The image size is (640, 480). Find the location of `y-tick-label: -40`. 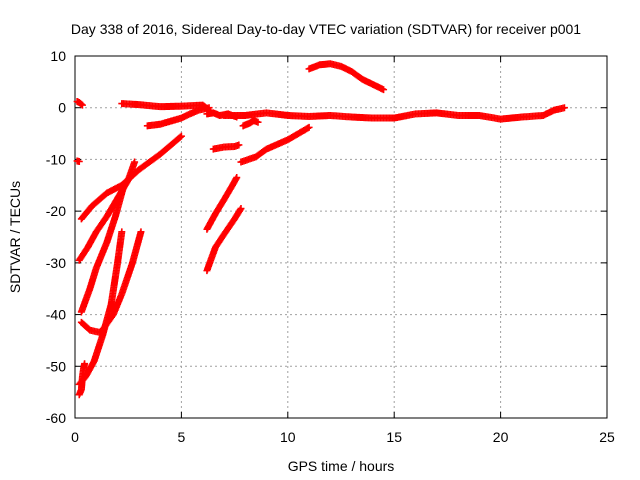

y-tick-label: -40 is located at coordinates (56, 315).